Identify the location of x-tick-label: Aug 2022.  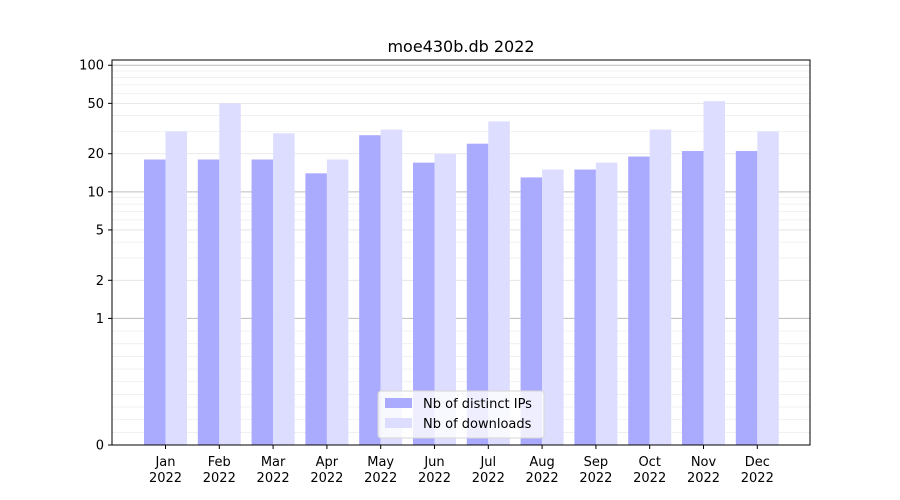
(542, 470).